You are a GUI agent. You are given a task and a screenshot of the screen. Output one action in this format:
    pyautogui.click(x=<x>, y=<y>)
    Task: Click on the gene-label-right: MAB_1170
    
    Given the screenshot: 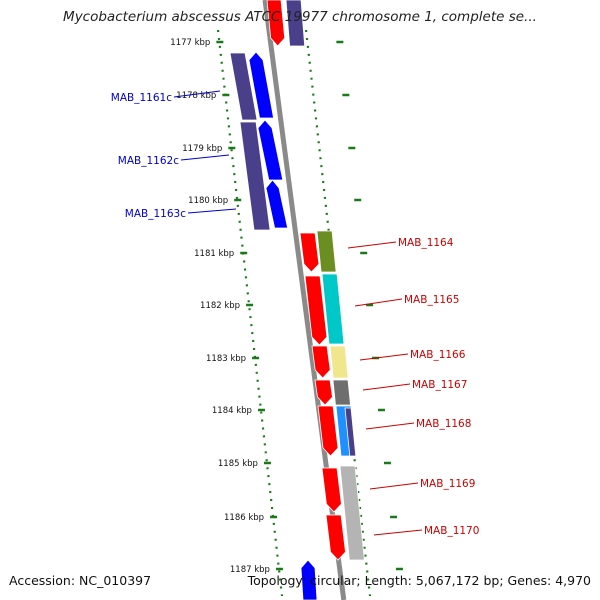 What is the action you would take?
    pyautogui.click(x=451, y=531)
    